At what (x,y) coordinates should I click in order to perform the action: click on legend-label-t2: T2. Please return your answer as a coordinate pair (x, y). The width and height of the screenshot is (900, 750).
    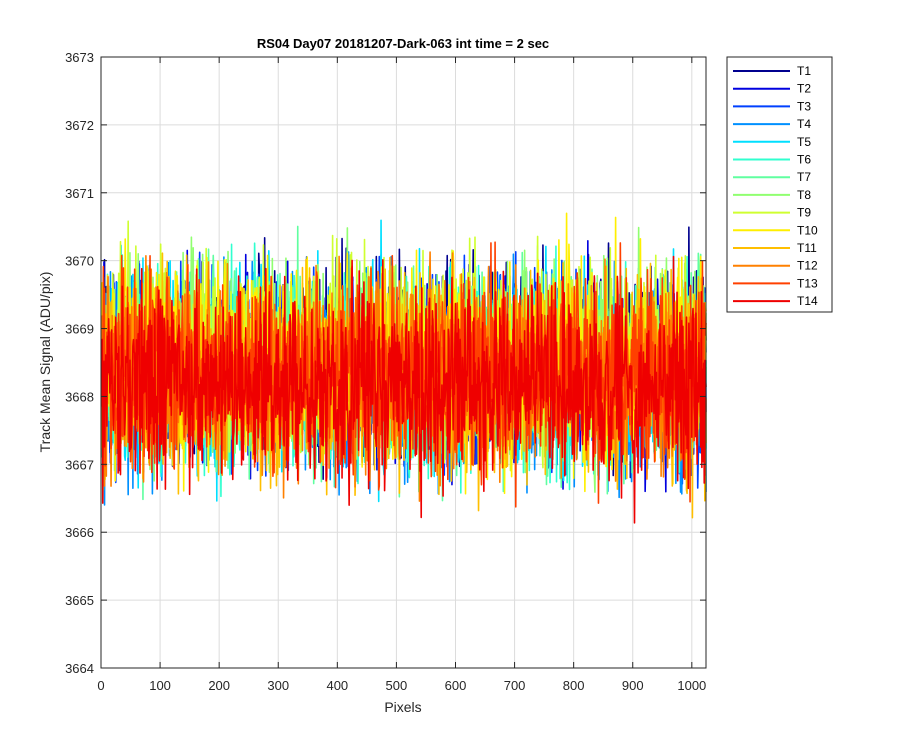
    Looking at the image, I should click on (804, 89).